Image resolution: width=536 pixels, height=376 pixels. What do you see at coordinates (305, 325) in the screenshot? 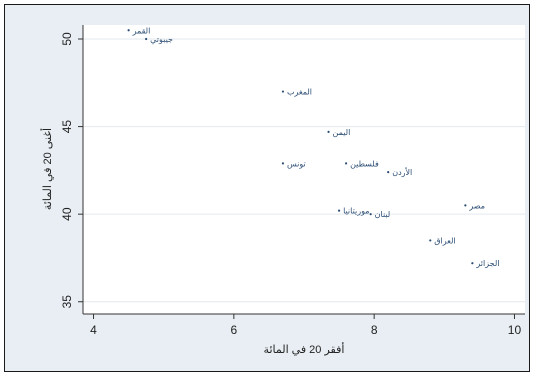
I see `x-axis-ticks: 4 6 8 10` at bounding box center [305, 325].